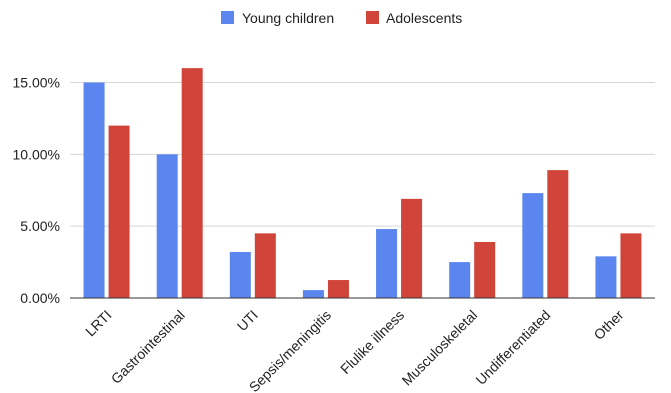 The height and width of the screenshot is (393, 671). What do you see at coordinates (485, 269) in the screenshot?
I see `bar-adolescents-musculoskeletal` at bounding box center [485, 269].